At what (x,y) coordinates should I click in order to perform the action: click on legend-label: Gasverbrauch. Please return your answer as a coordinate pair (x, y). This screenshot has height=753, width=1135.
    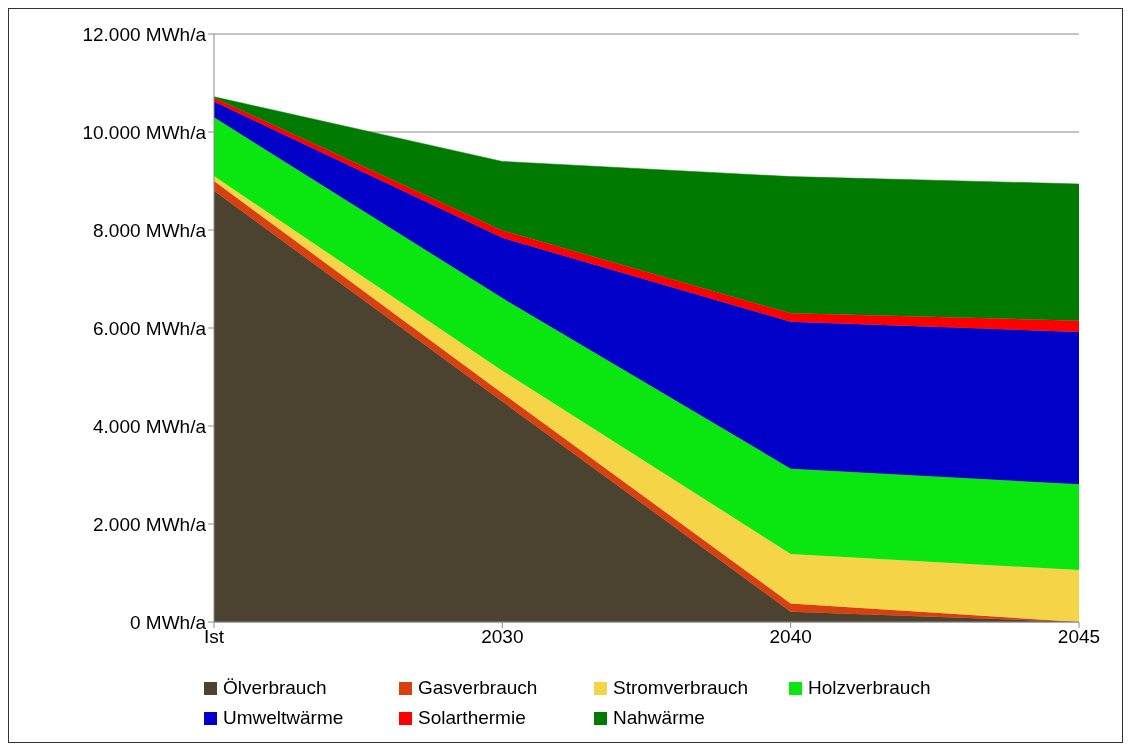
    Looking at the image, I should click on (478, 688).